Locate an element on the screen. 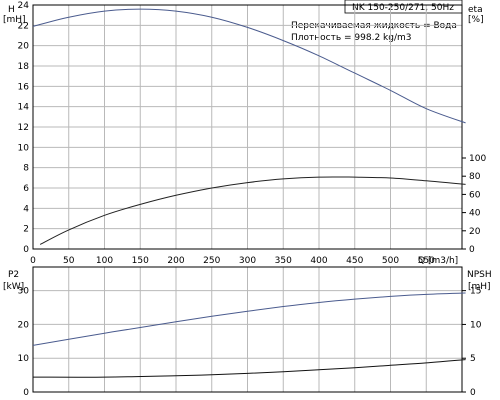  power-tick-label: 30 is located at coordinates (24, 292).